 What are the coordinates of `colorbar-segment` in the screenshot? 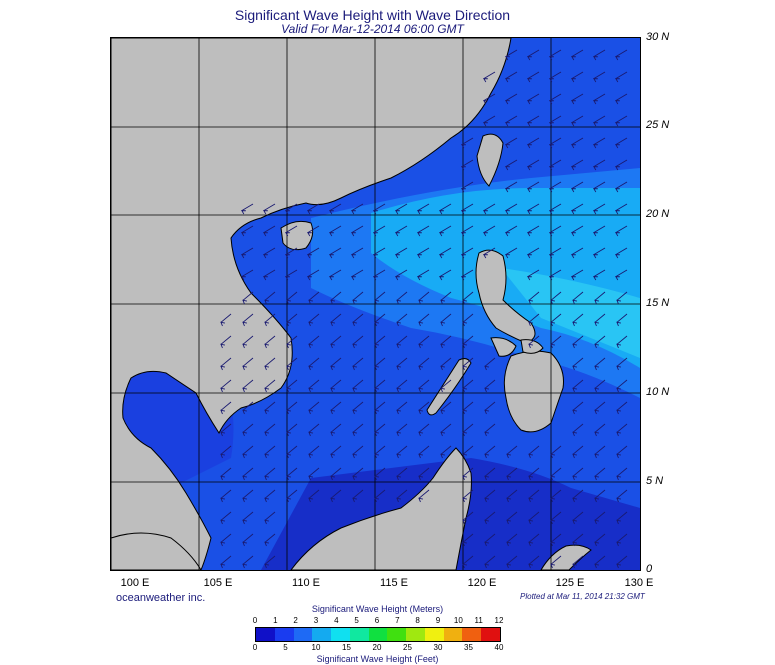 It's located at (453, 634).